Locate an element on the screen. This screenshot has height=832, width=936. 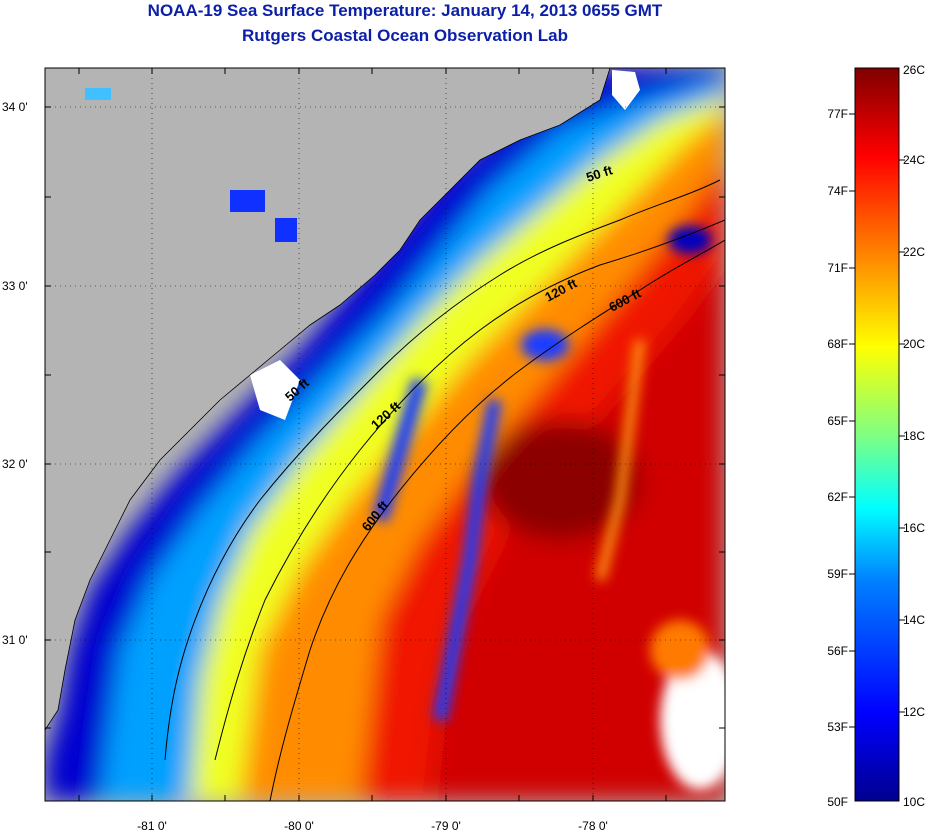
colorbar-f-label: 77F is located at coordinates (837, 114).